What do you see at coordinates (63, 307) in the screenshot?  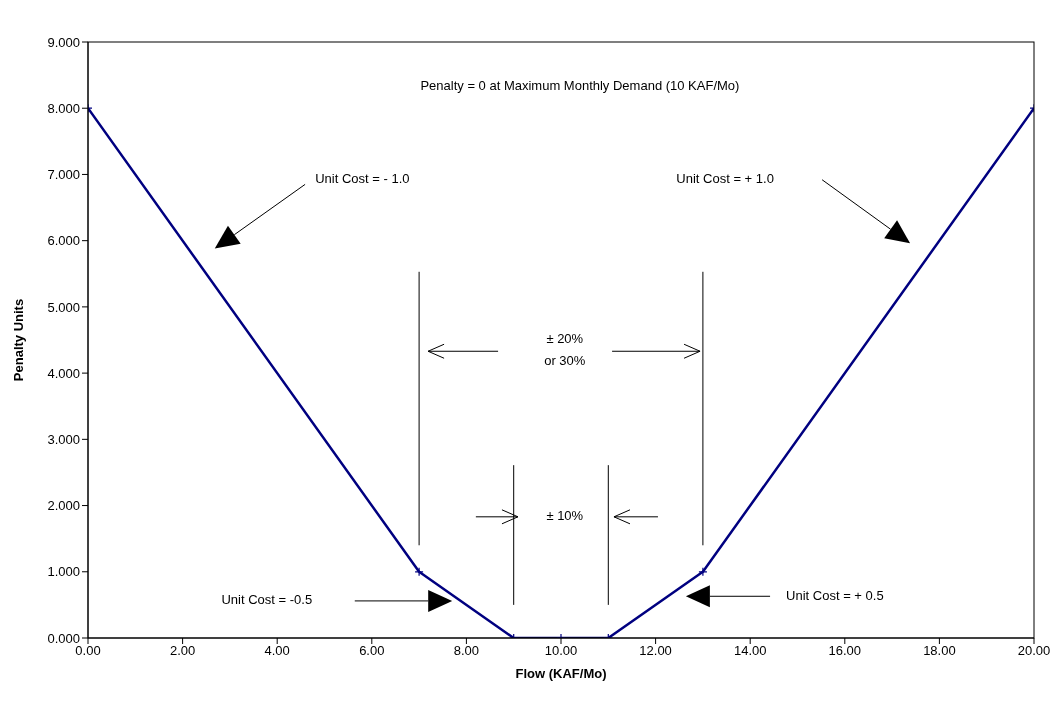 I see `y-tick-label: 5.000` at bounding box center [63, 307].